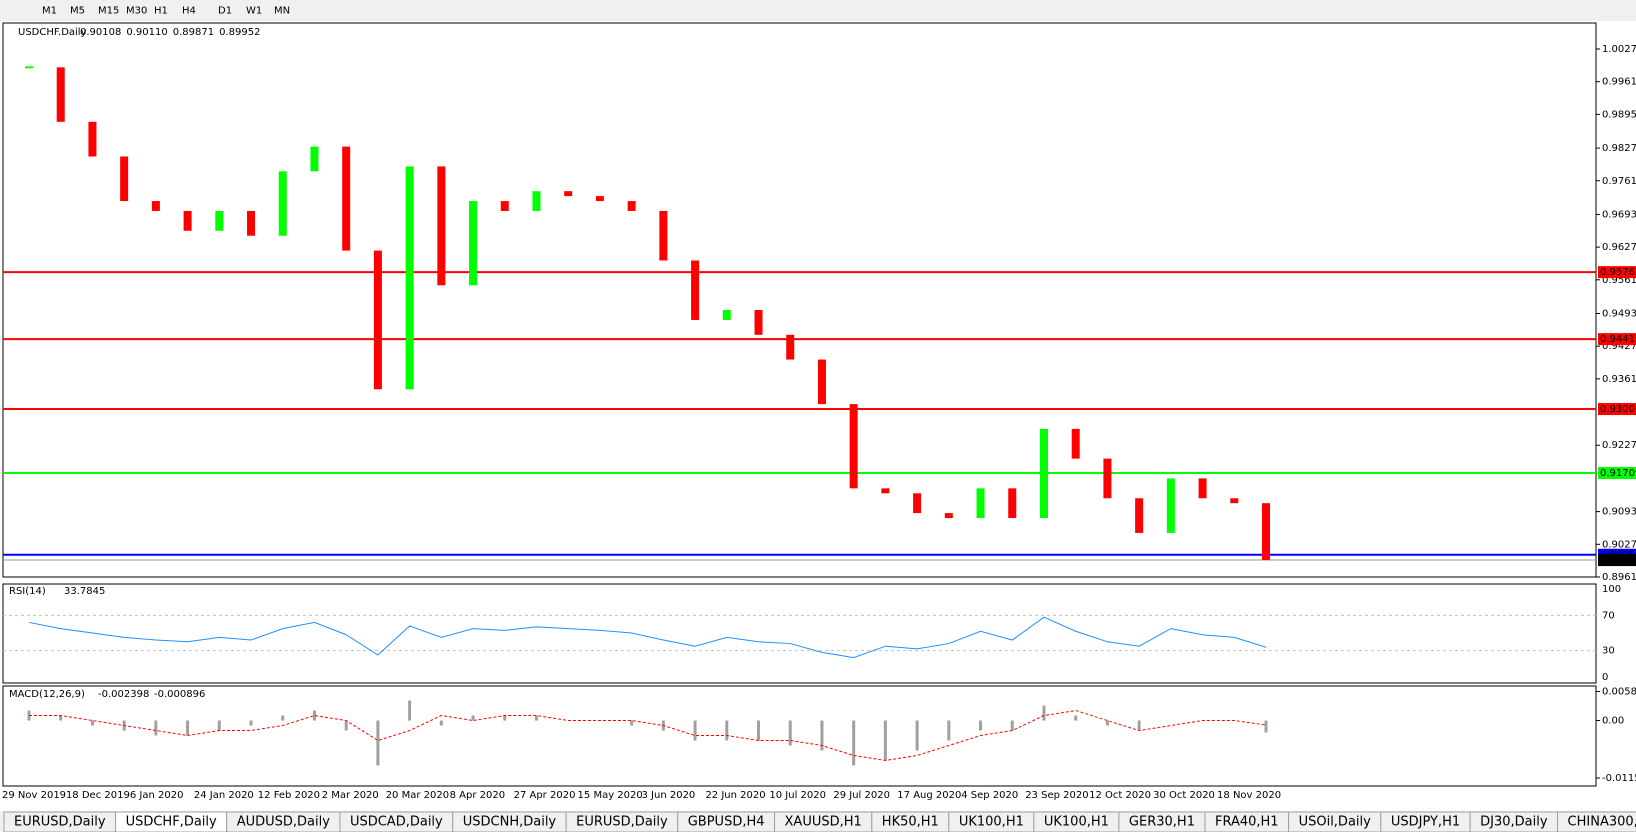 This screenshot has height=832, width=1636. Describe the element at coordinates (47, 694) in the screenshot. I see `macd-title: MACD(12,26,9)` at that location.